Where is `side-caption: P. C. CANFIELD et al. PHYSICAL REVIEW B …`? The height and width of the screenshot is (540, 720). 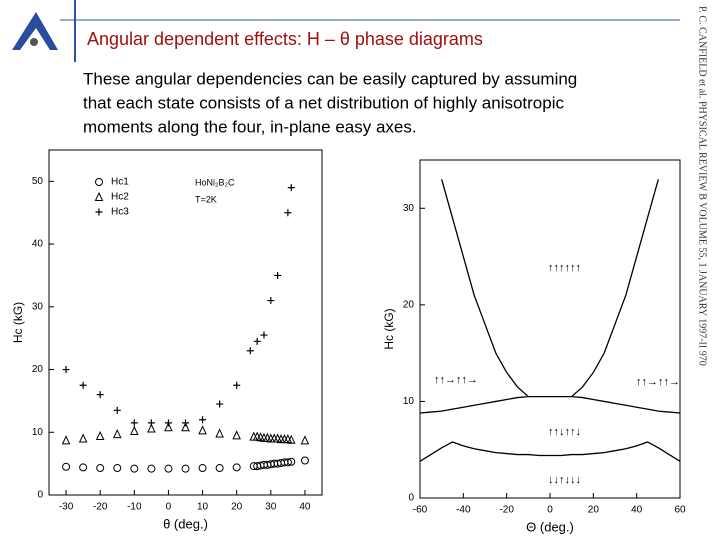 side-caption: P. C. CANFIELD et al. PHYSICAL REVIEW B … is located at coordinates (702, 186).